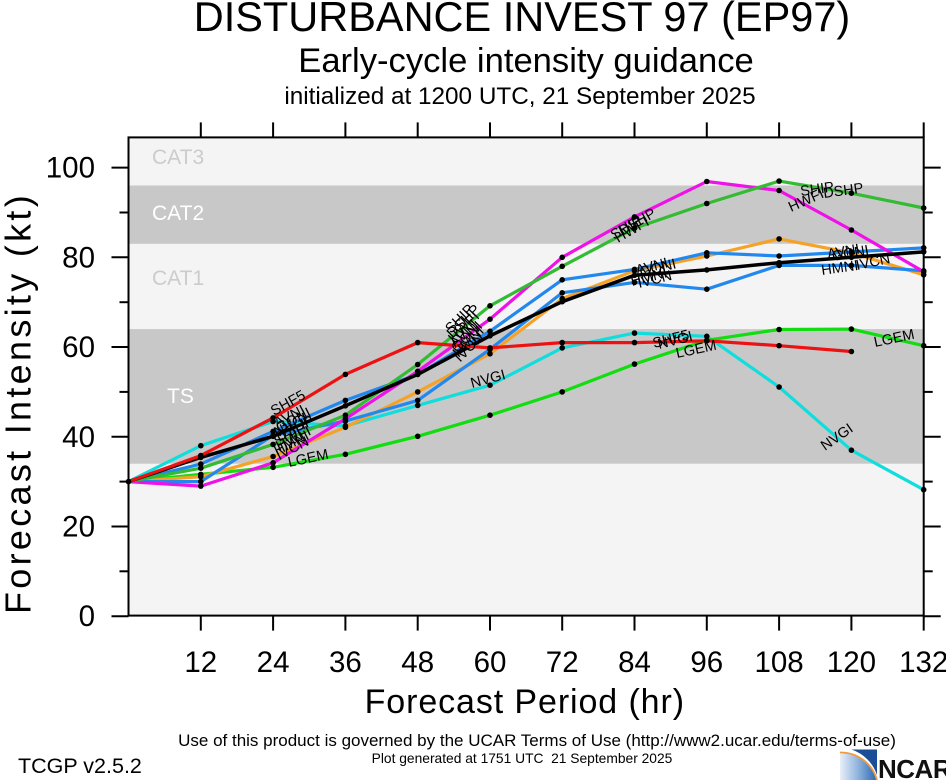 This screenshot has height=780, width=946. Describe the element at coordinates (912, 767) in the screenshot. I see `svg-text: NCAR` at that location.